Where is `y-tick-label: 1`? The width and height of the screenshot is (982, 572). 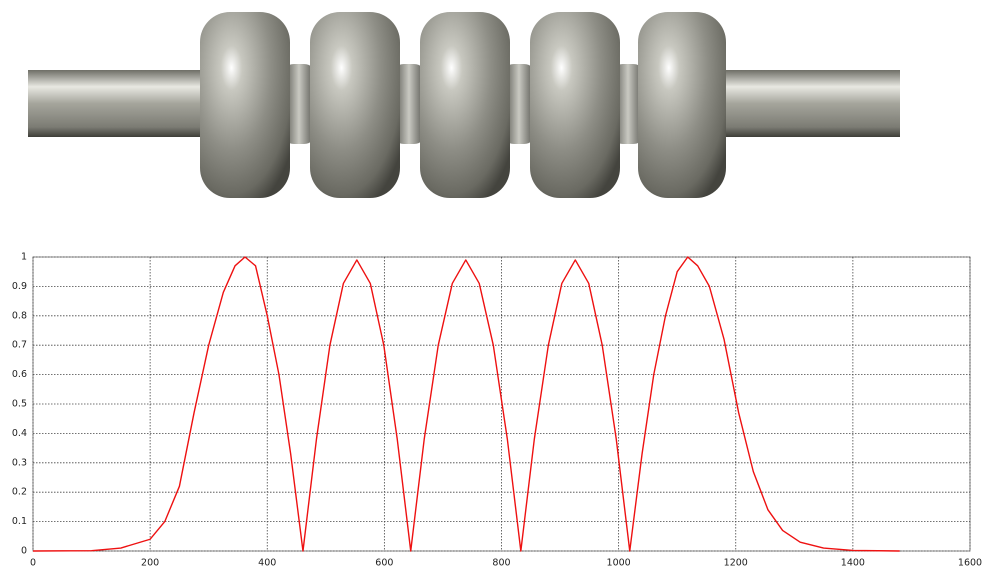 y-tick-label: 1 is located at coordinates (24, 257).